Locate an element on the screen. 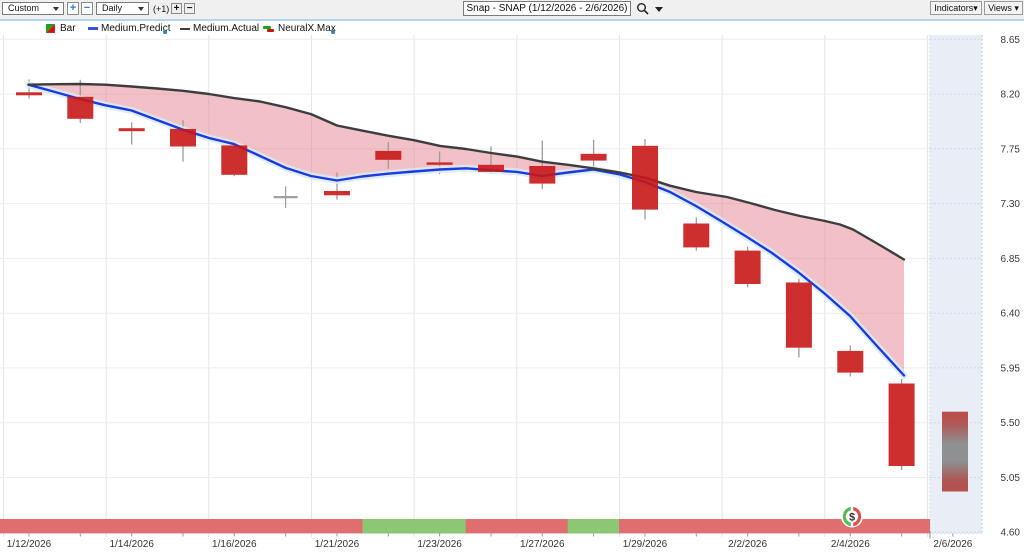 This screenshot has width=1024, height=552. svg-text: 7.75 is located at coordinates (1011, 149).